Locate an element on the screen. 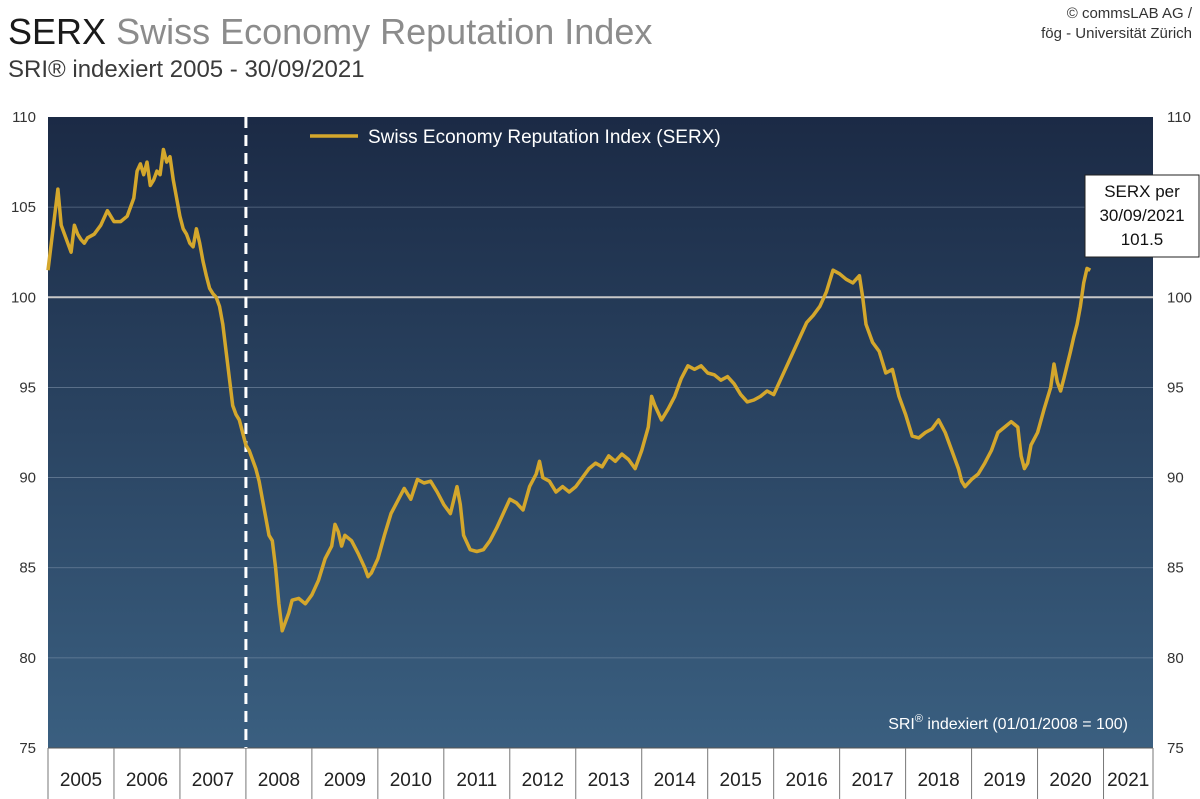  x-tick-label: 2015 is located at coordinates (741, 780).